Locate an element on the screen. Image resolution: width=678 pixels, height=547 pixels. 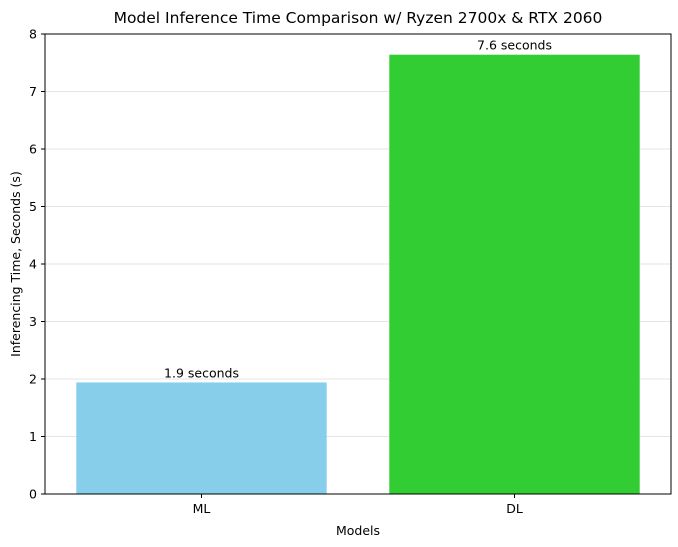
y-tick-label: 4 is located at coordinates (33, 264).